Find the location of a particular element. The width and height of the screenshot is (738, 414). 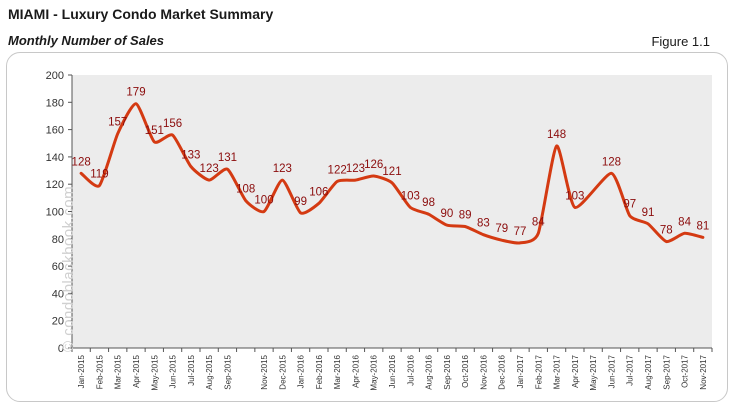

y-tick-label: 140 is located at coordinates (55, 158).